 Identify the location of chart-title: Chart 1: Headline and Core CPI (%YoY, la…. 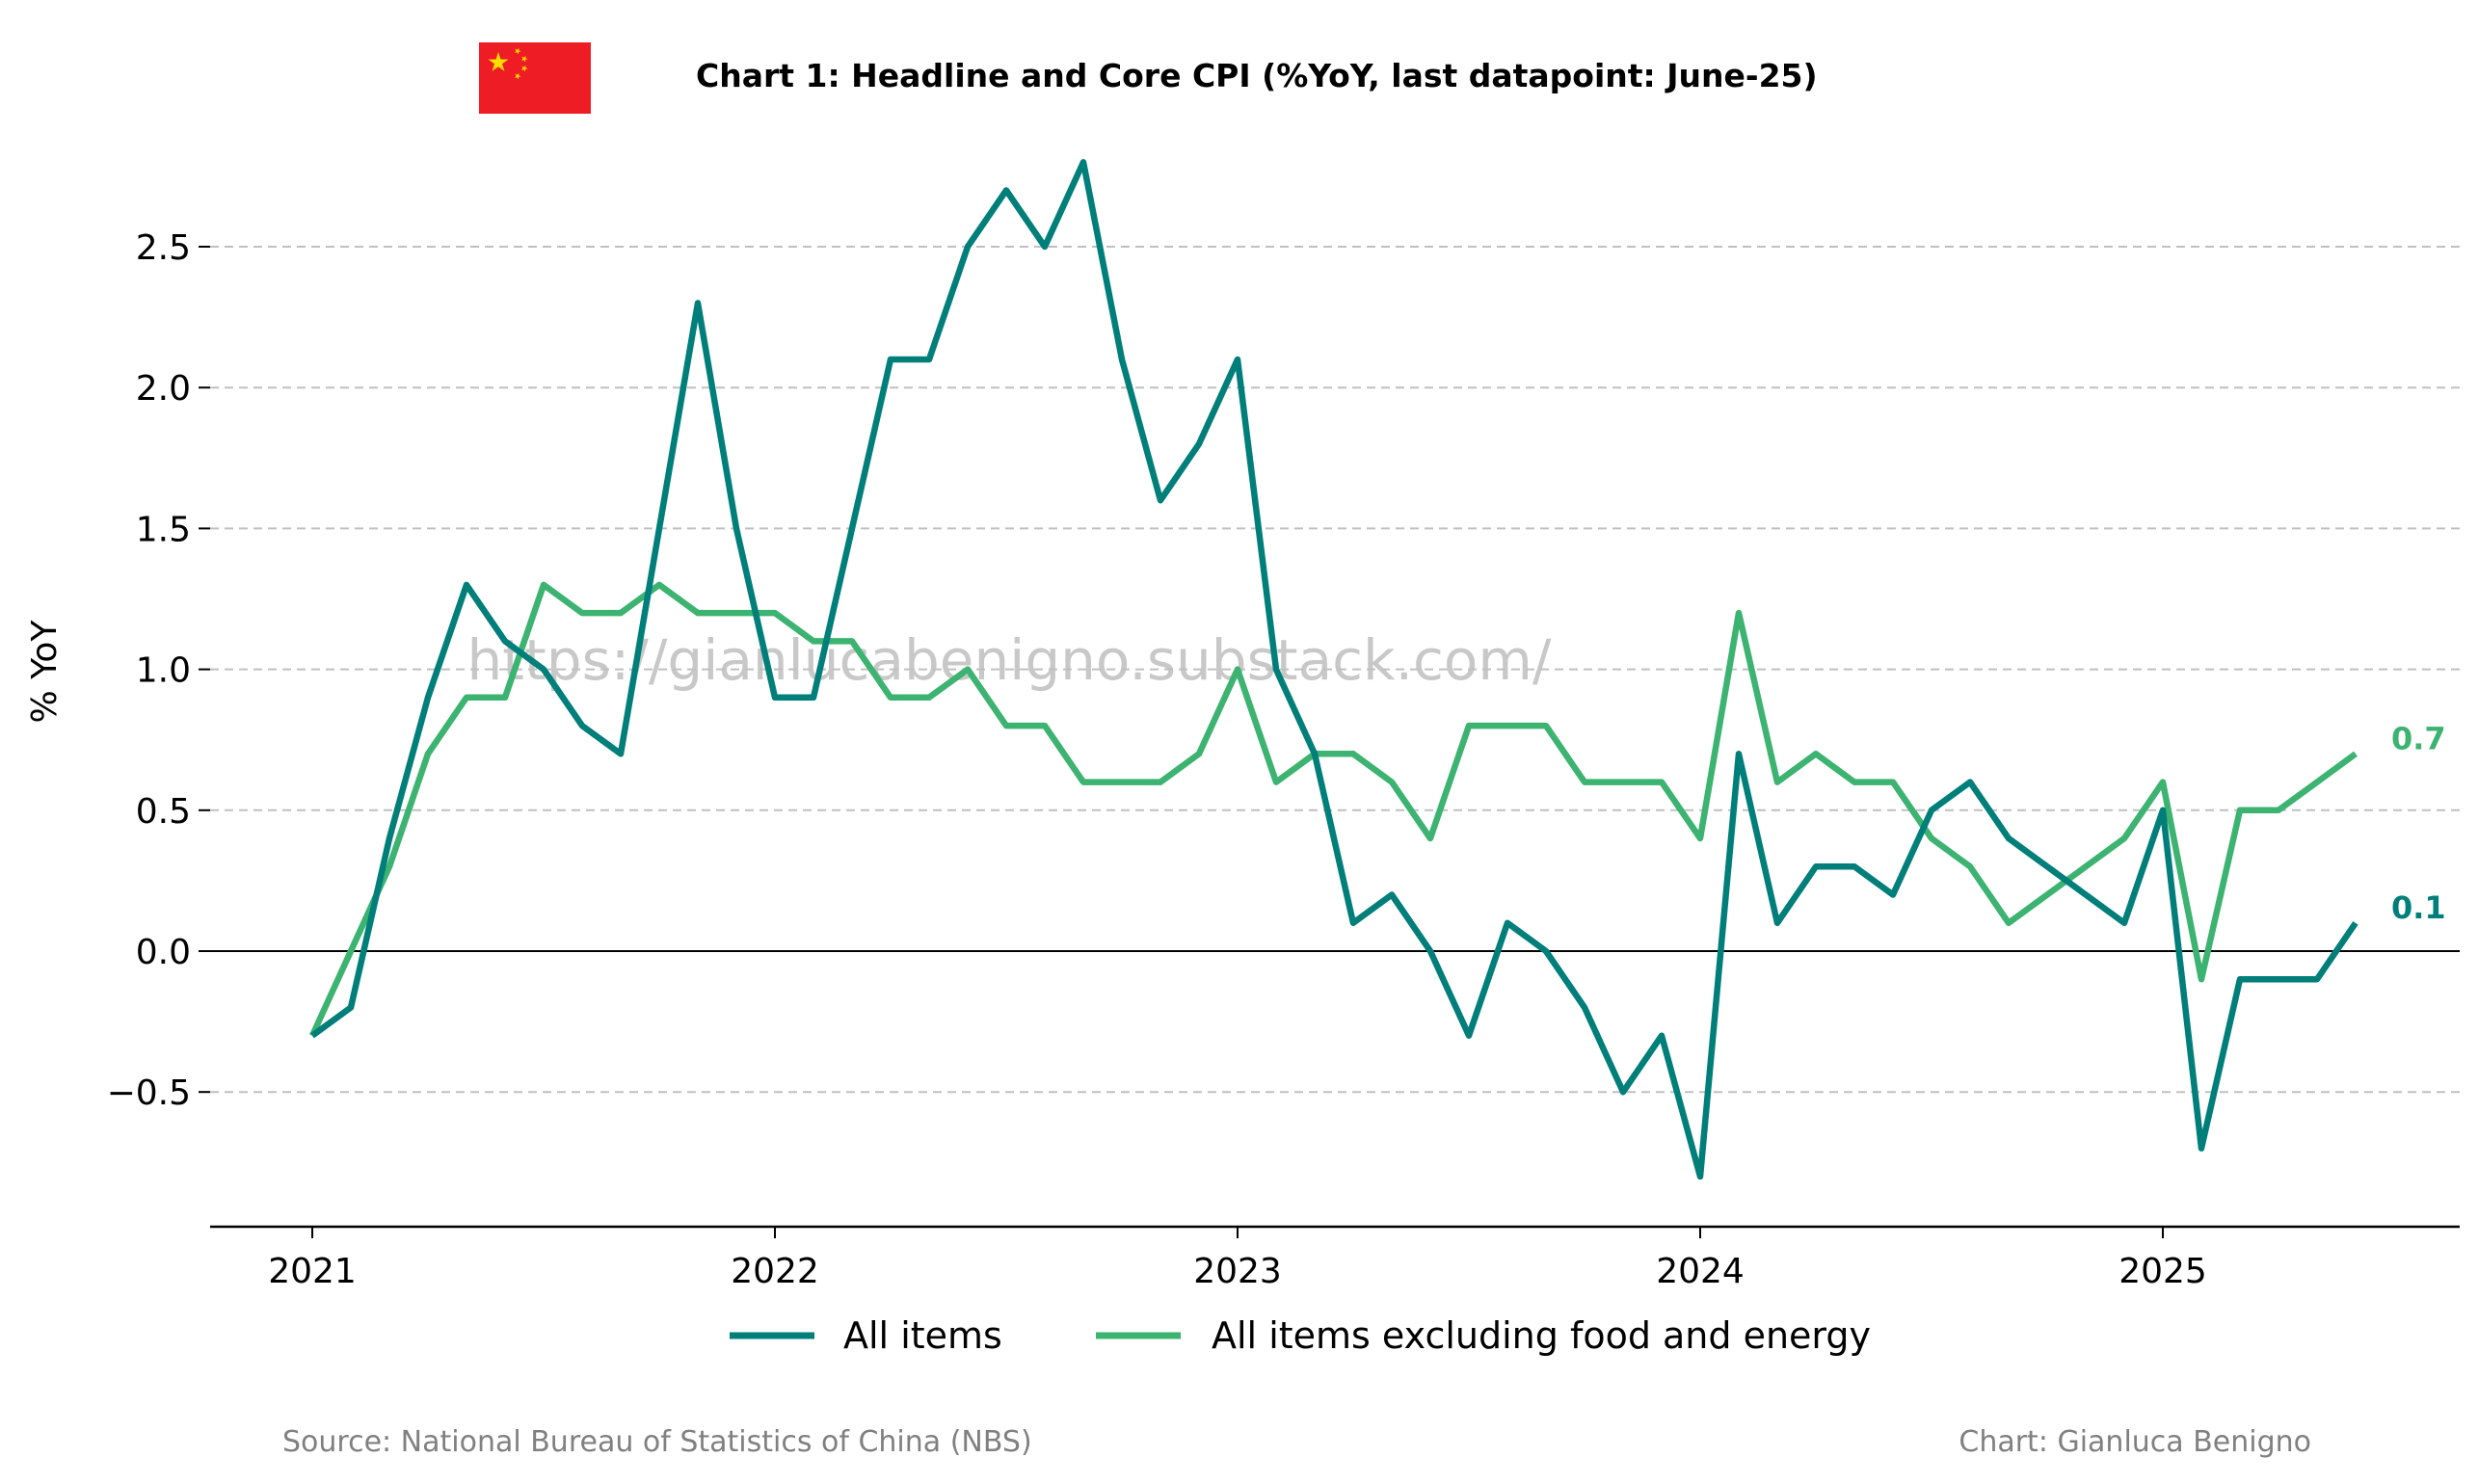
(1257, 75).